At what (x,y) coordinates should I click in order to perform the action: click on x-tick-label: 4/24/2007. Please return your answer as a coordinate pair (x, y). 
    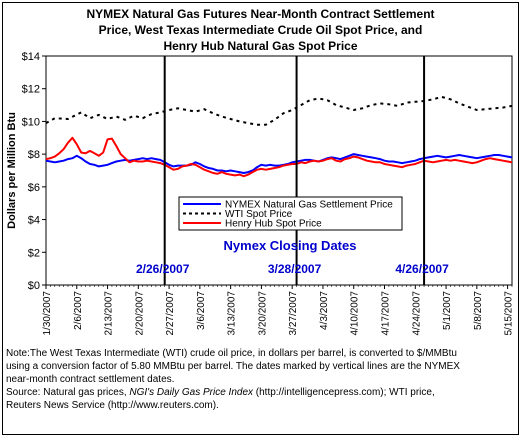
    Looking at the image, I should click on (416, 313).